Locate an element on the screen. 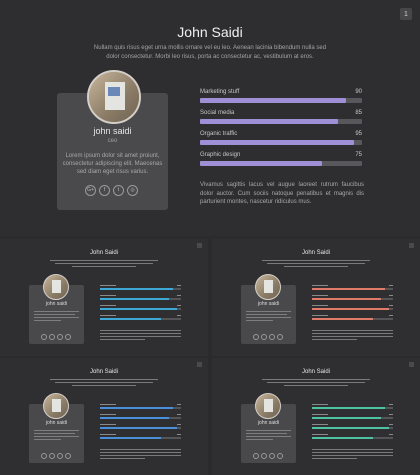 This screenshot has width=420, height=475. skill-value: 95 is located at coordinates (358, 134).